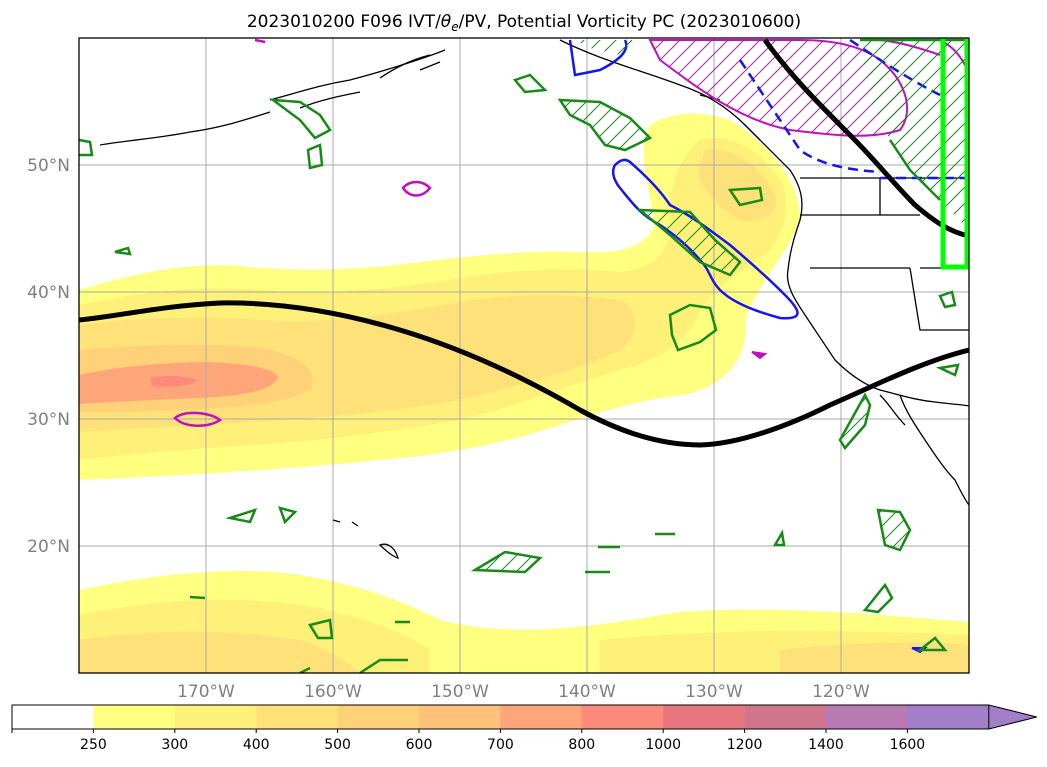  What do you see at coordinates (333, 692) in the screenshot?
I see `lon-label-160w: 160°W` at bounding box center [333, 692].